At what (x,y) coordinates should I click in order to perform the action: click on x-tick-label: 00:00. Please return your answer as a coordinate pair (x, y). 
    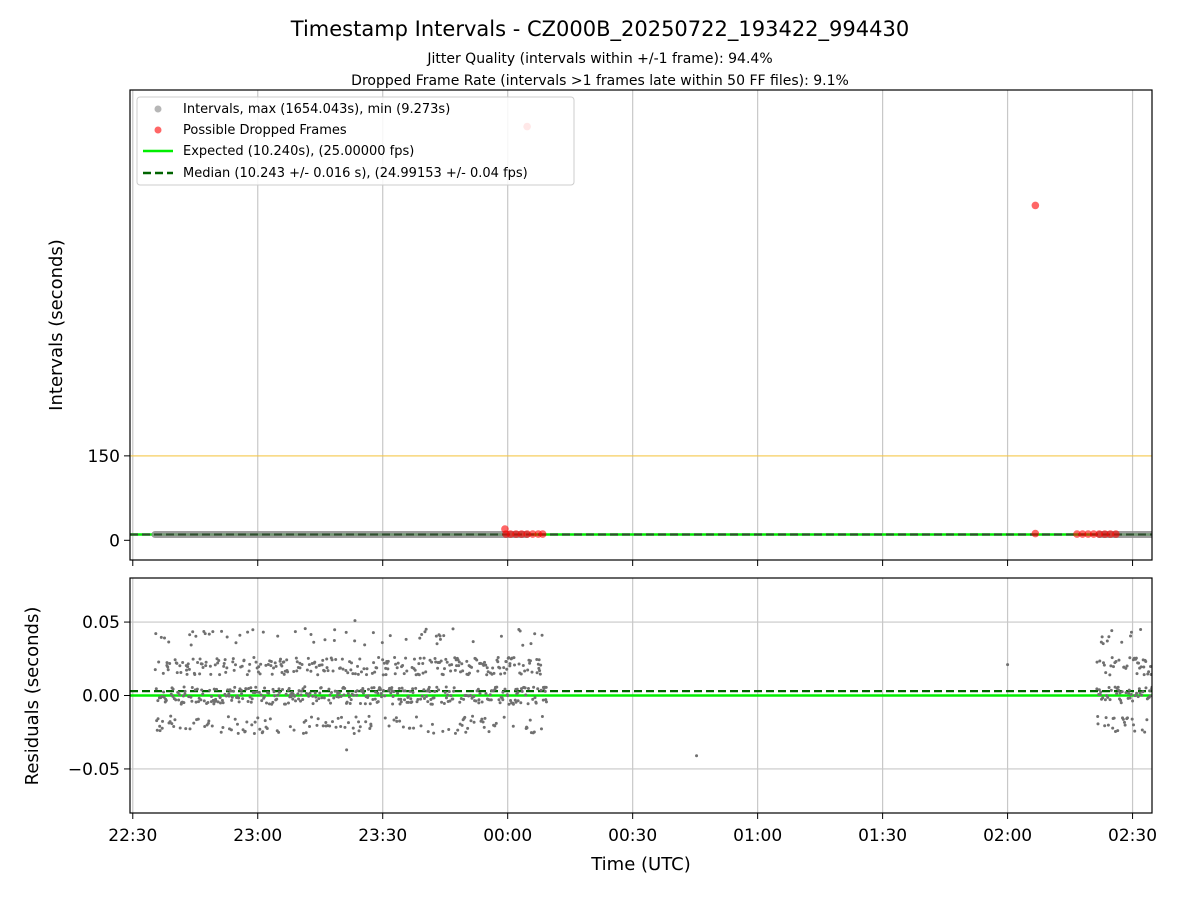
    Looking at the image, I should click on (507, 836).